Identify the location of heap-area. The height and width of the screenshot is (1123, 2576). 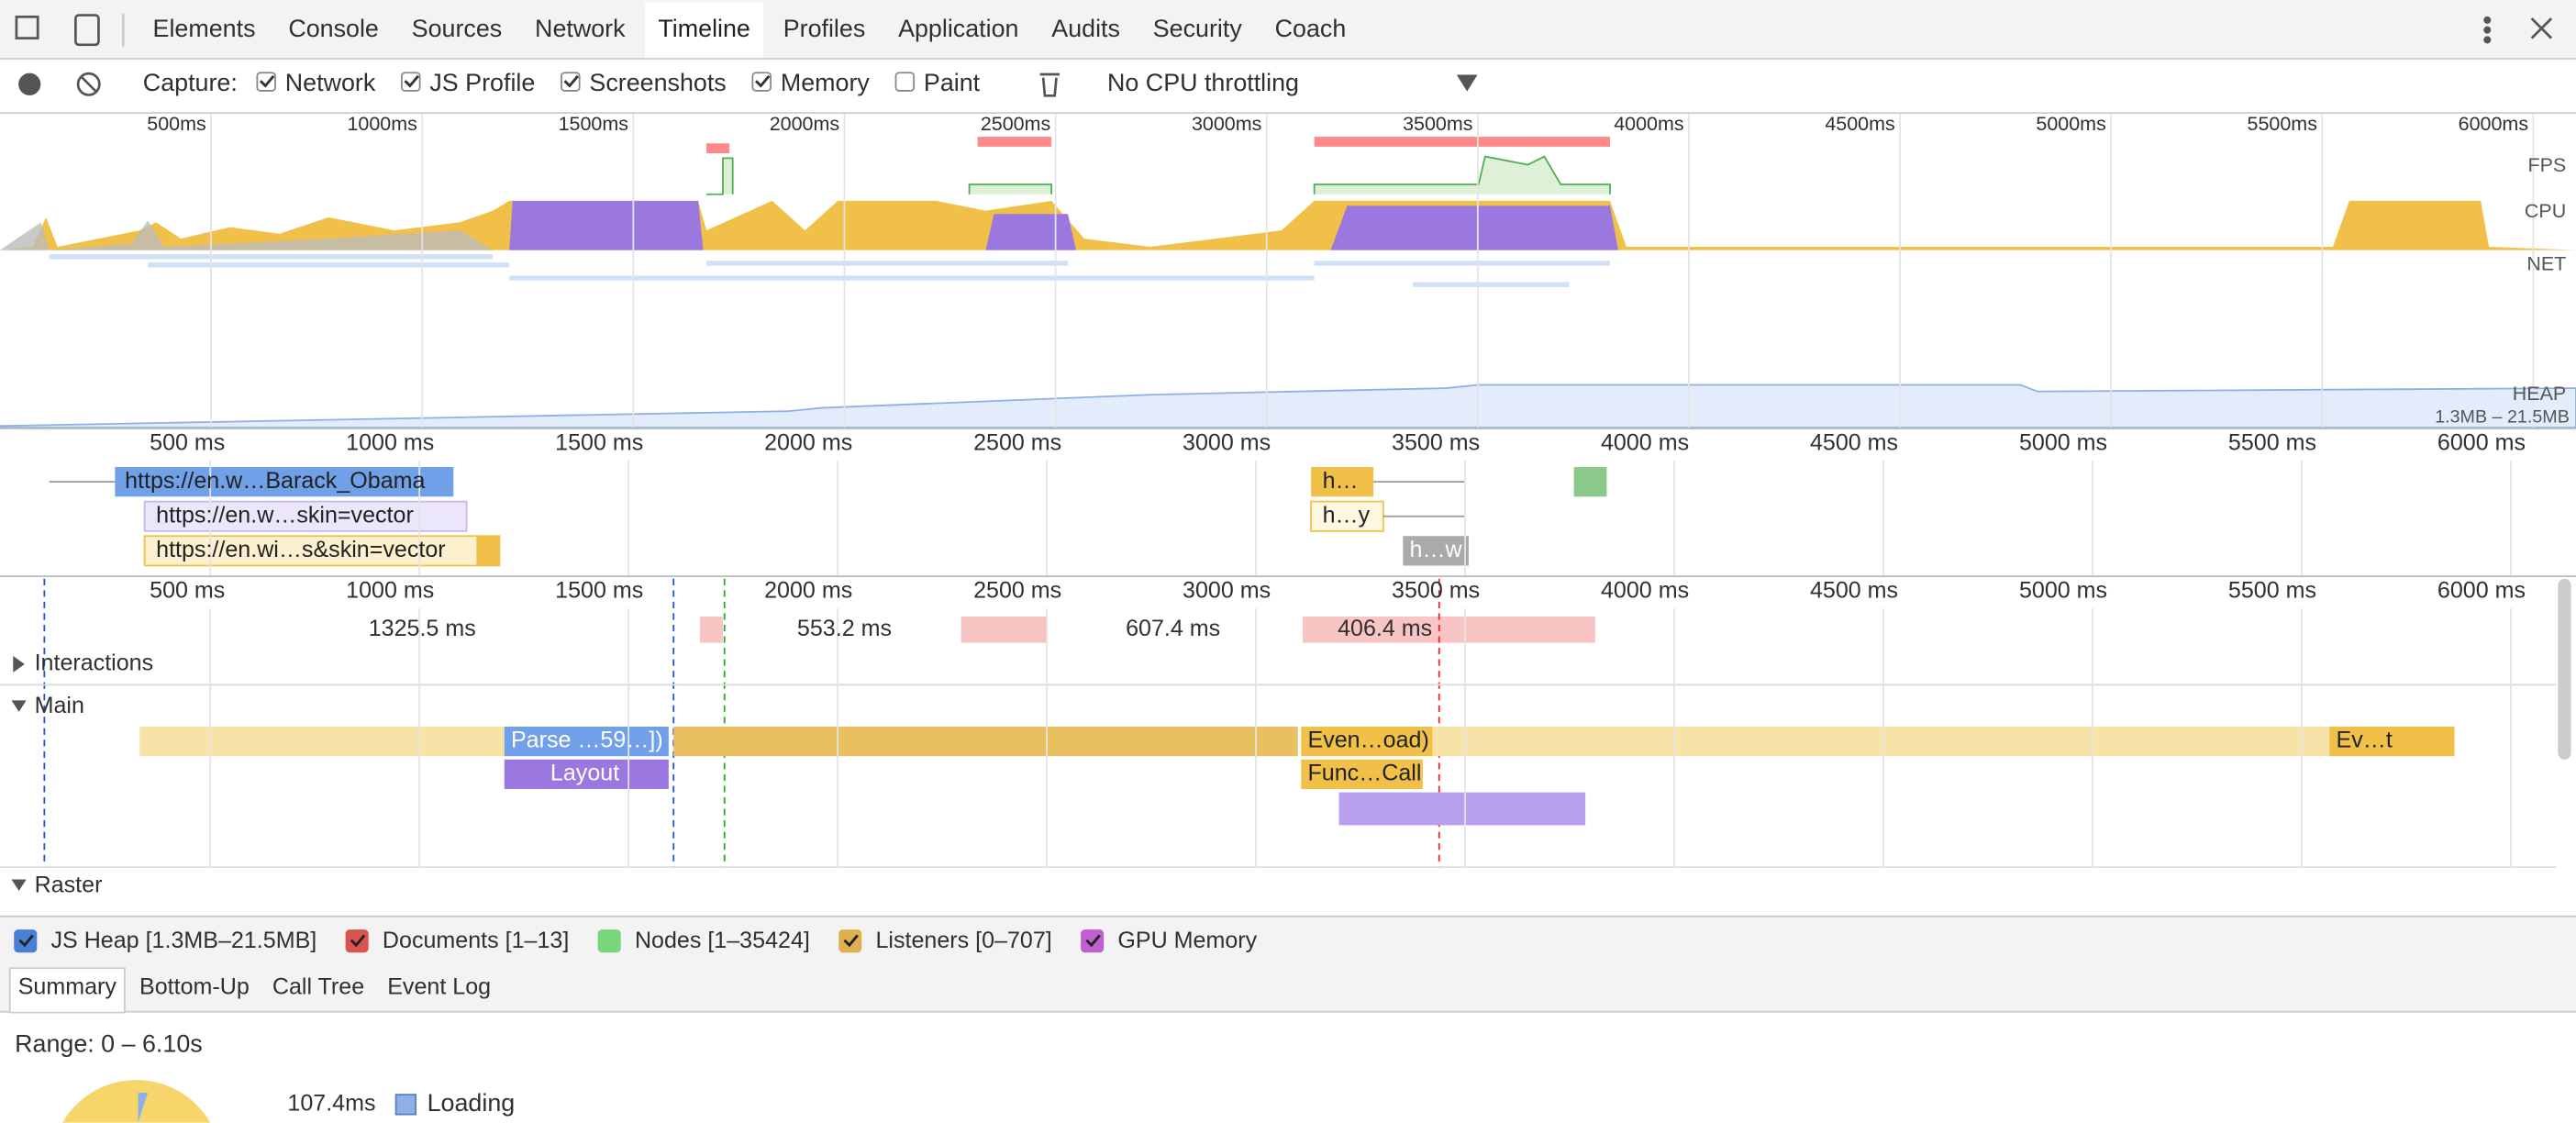
(1288, 406).